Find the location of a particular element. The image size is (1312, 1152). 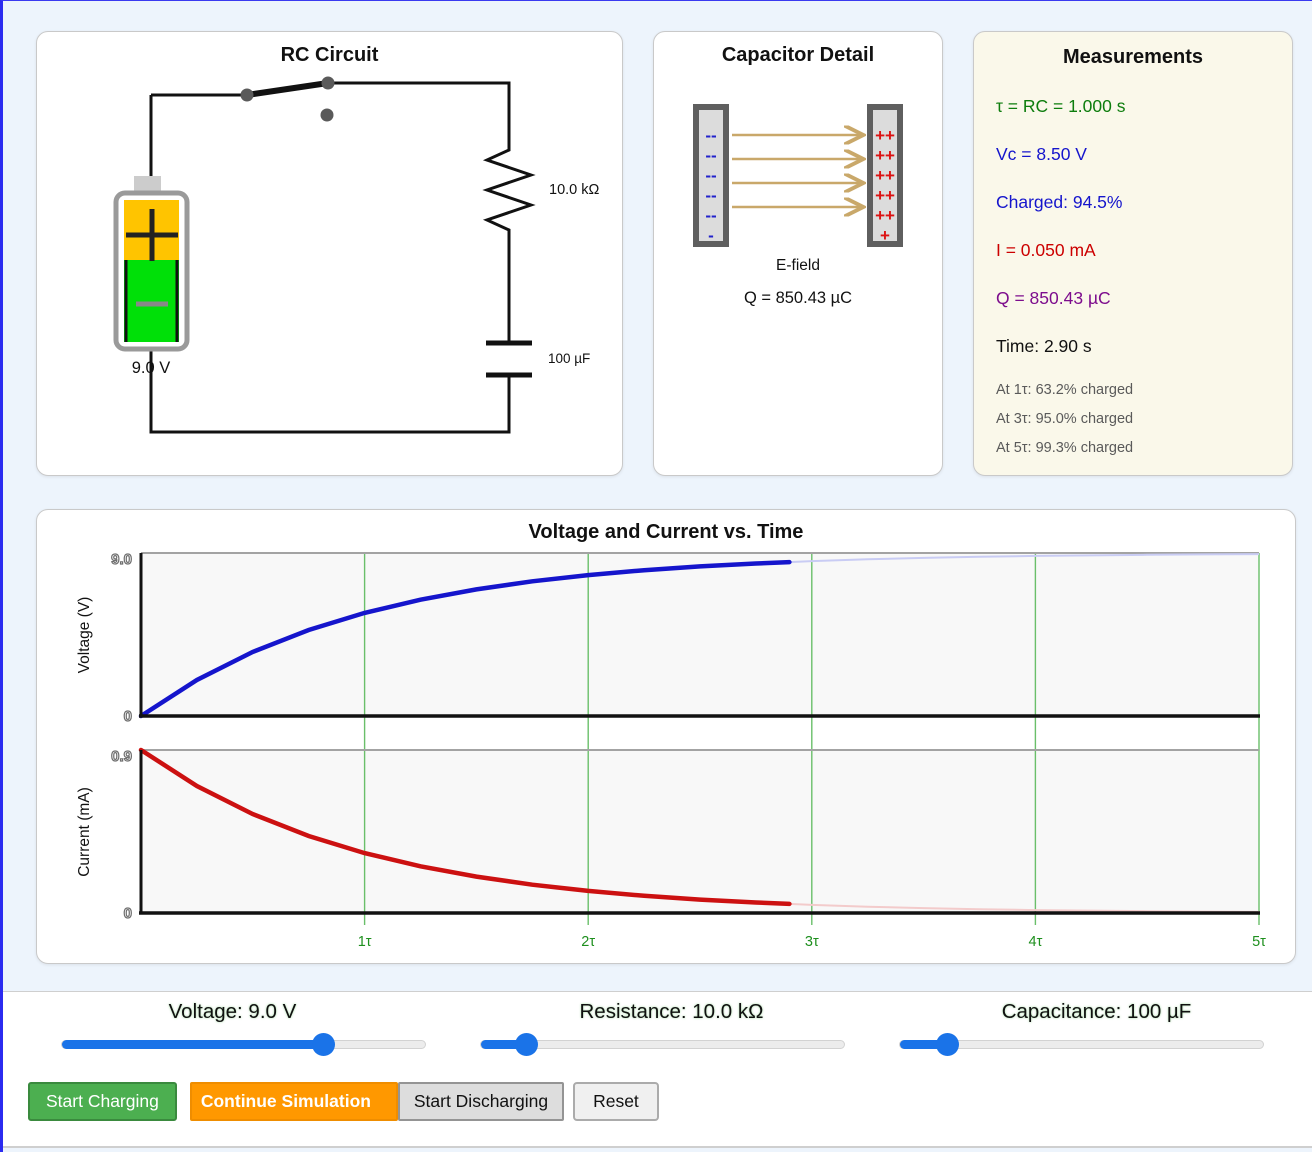

negative-plate is located at coordinates (711, 175).